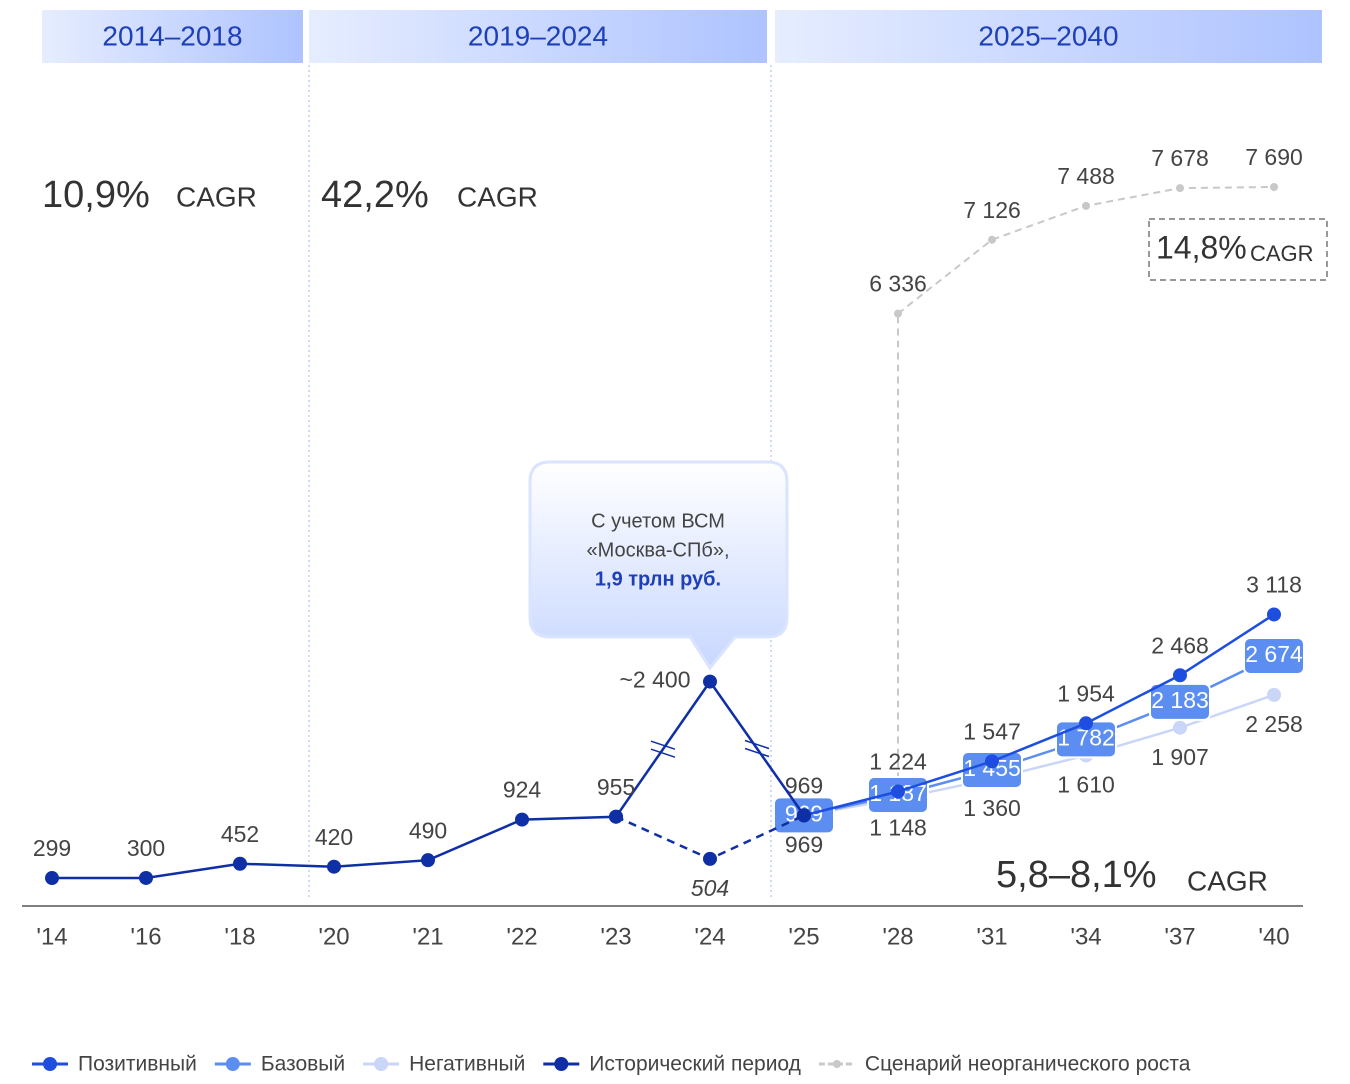 Image resolution: width=1350 pixels, height=1084 pixels. Describe the element at coordinates (658, 521) in the screenshot. I see `callout-text: С учетом ВСМ` at that location.